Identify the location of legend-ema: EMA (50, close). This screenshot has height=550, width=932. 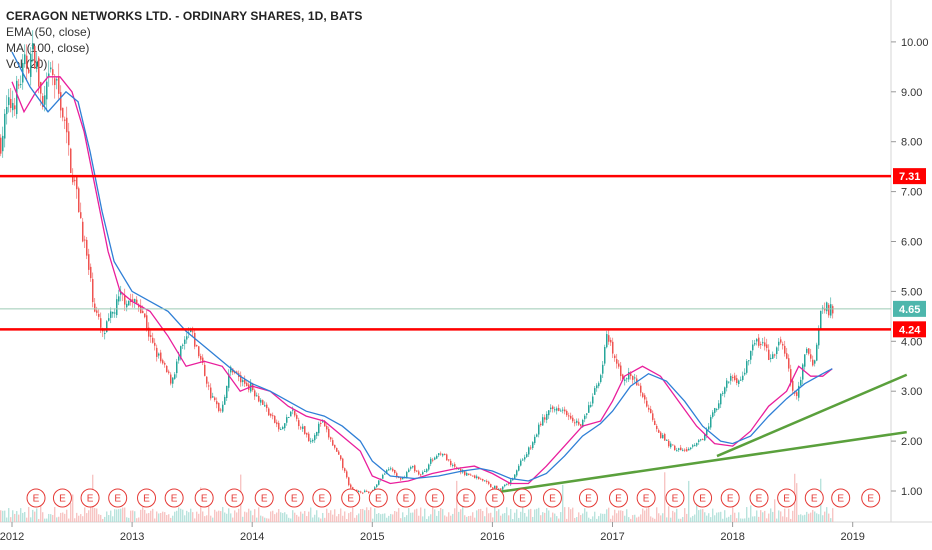
(48, 32).